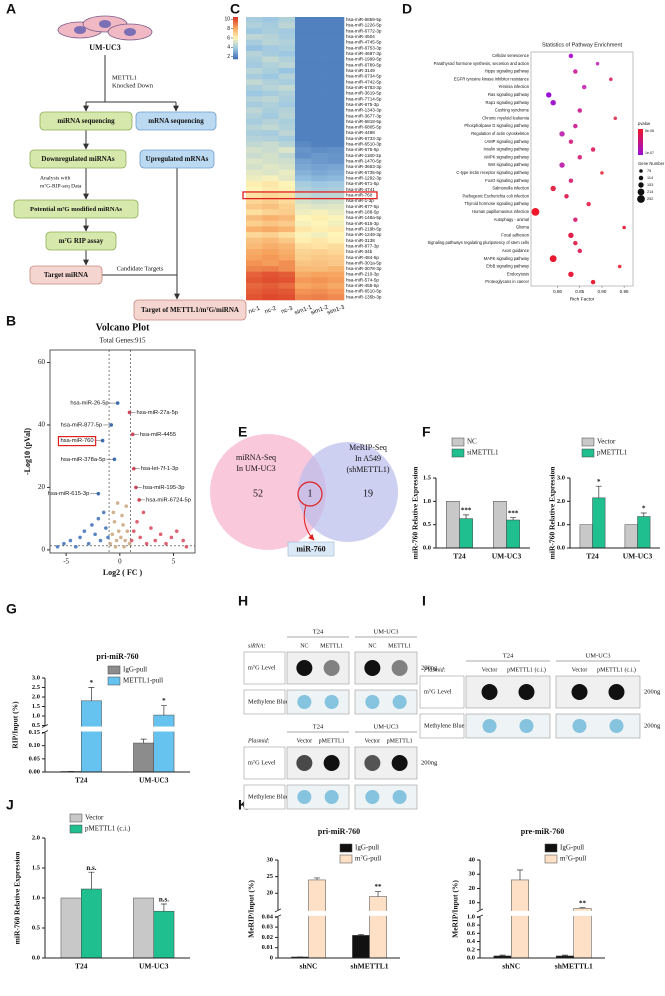 The width and height of the screenshot is (665, 996). I want to click on blot-label-box, so click(264, 763).